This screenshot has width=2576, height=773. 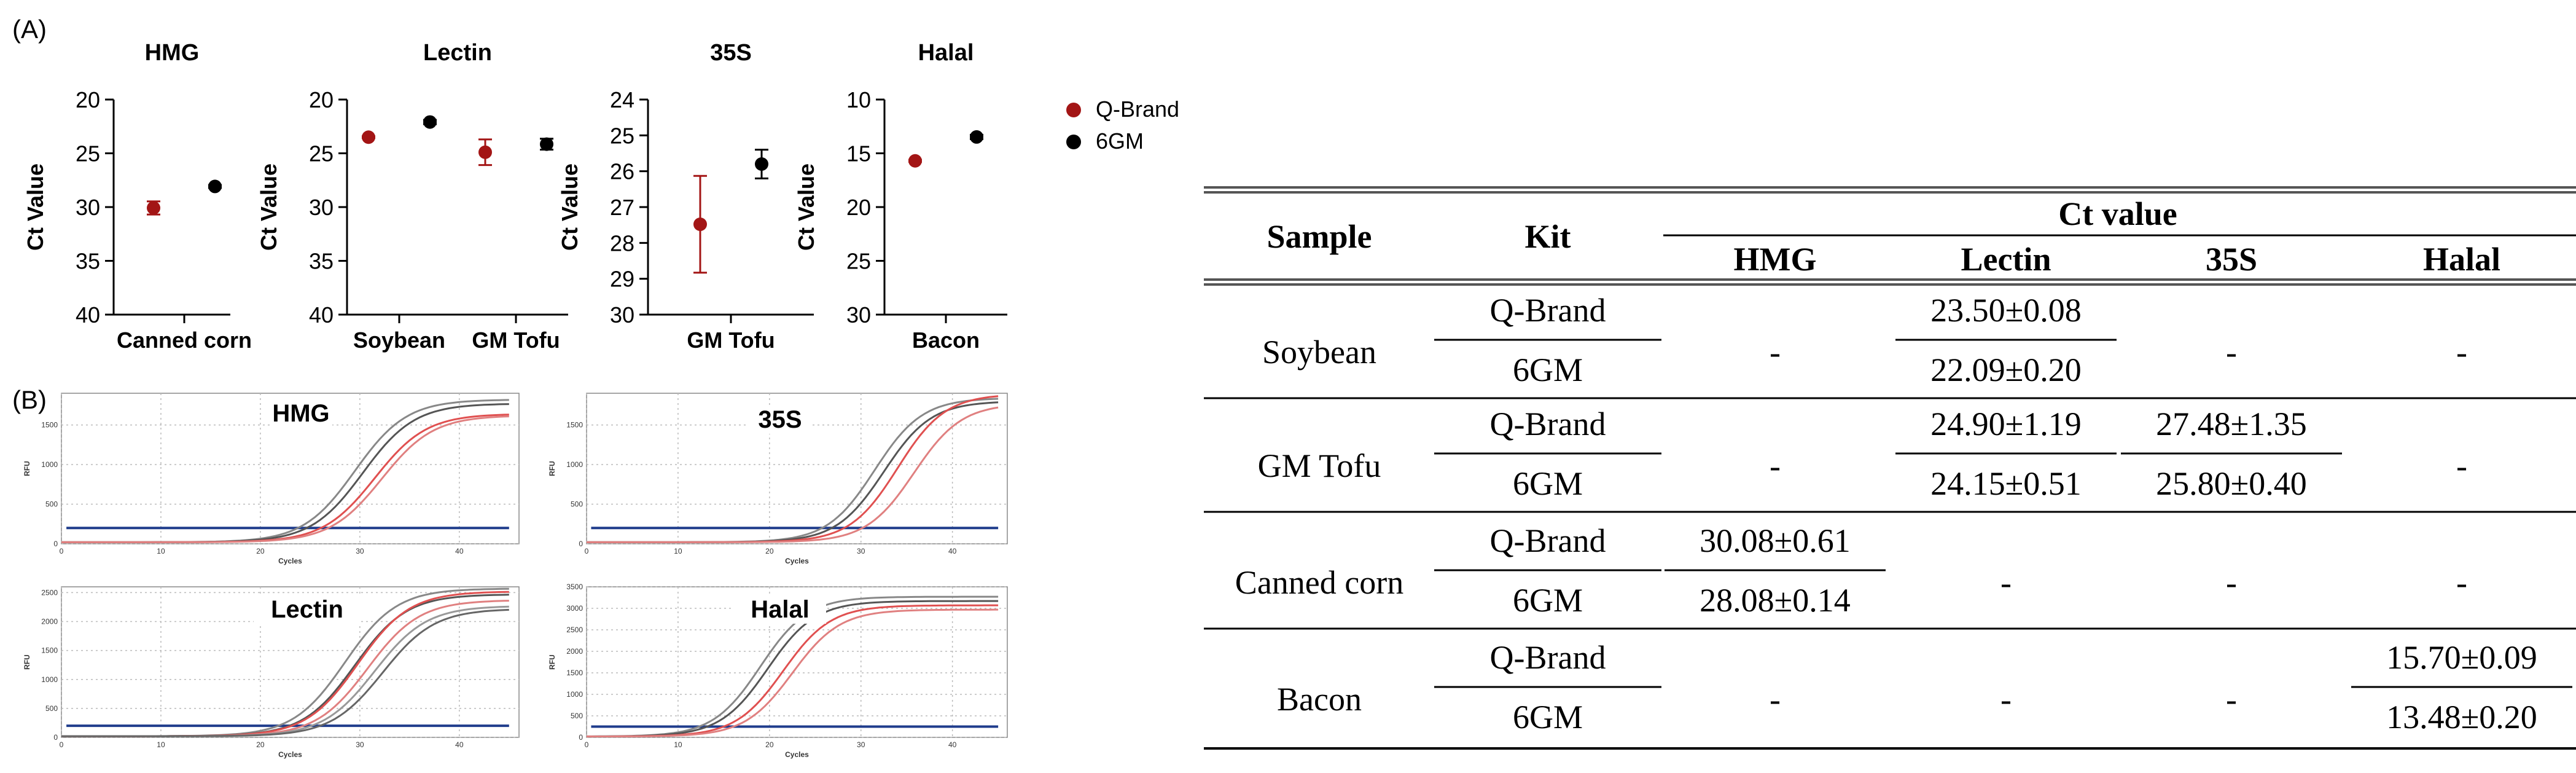 What do you see at coordinates (1548, 236) in the screenshot?
I see `header-kit: Kit` at bounding box center [1548, 236].